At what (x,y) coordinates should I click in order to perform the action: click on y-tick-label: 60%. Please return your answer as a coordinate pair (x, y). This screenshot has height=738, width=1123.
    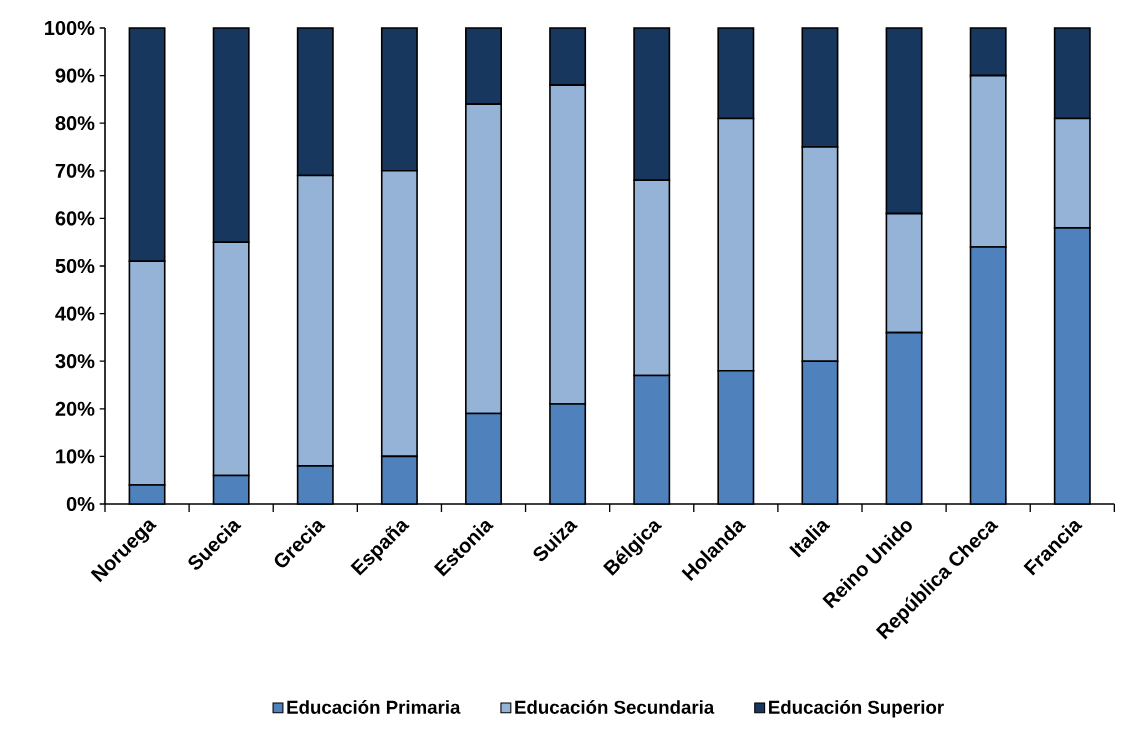
    Looking at the image, I should click on (75, 218).